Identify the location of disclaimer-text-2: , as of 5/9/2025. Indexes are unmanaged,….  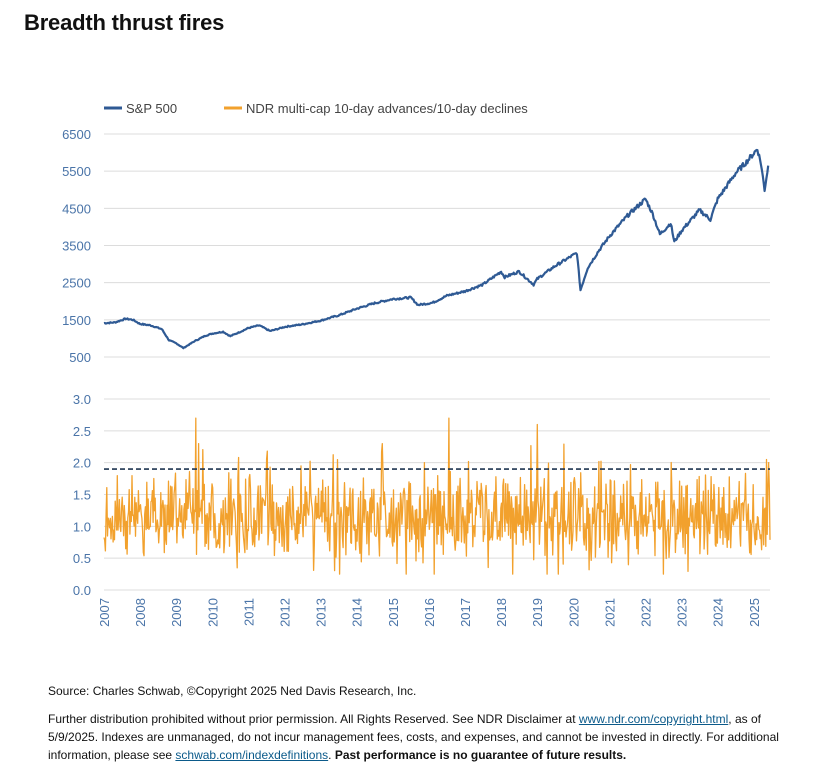
(413, 737).